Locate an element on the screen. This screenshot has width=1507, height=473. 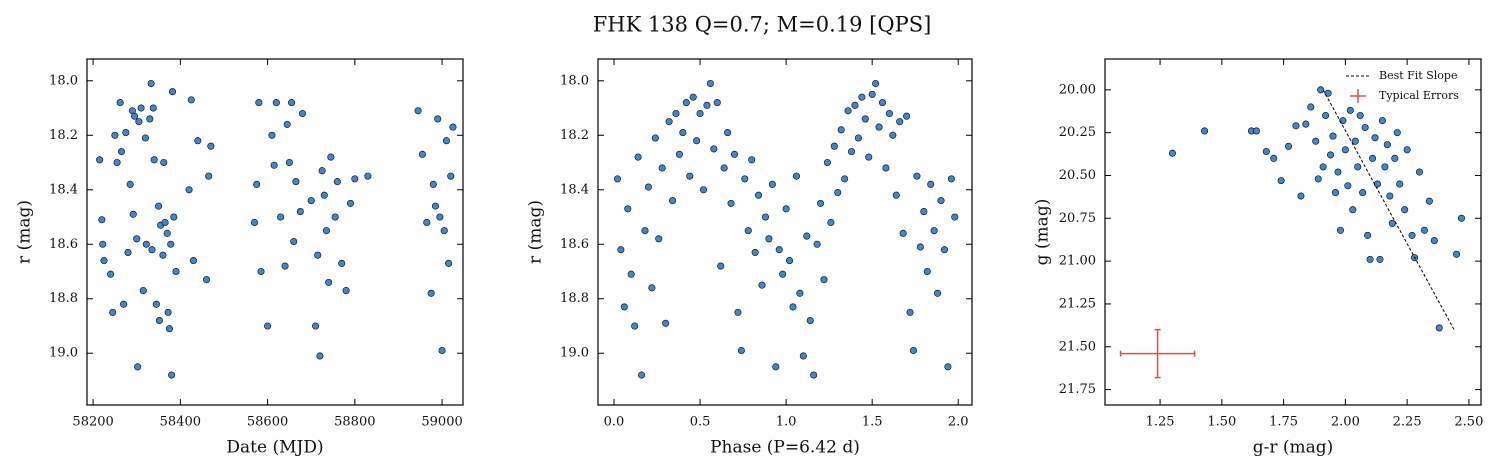
y-tick-label: 21.00 is located at coordinates (1077, 261).